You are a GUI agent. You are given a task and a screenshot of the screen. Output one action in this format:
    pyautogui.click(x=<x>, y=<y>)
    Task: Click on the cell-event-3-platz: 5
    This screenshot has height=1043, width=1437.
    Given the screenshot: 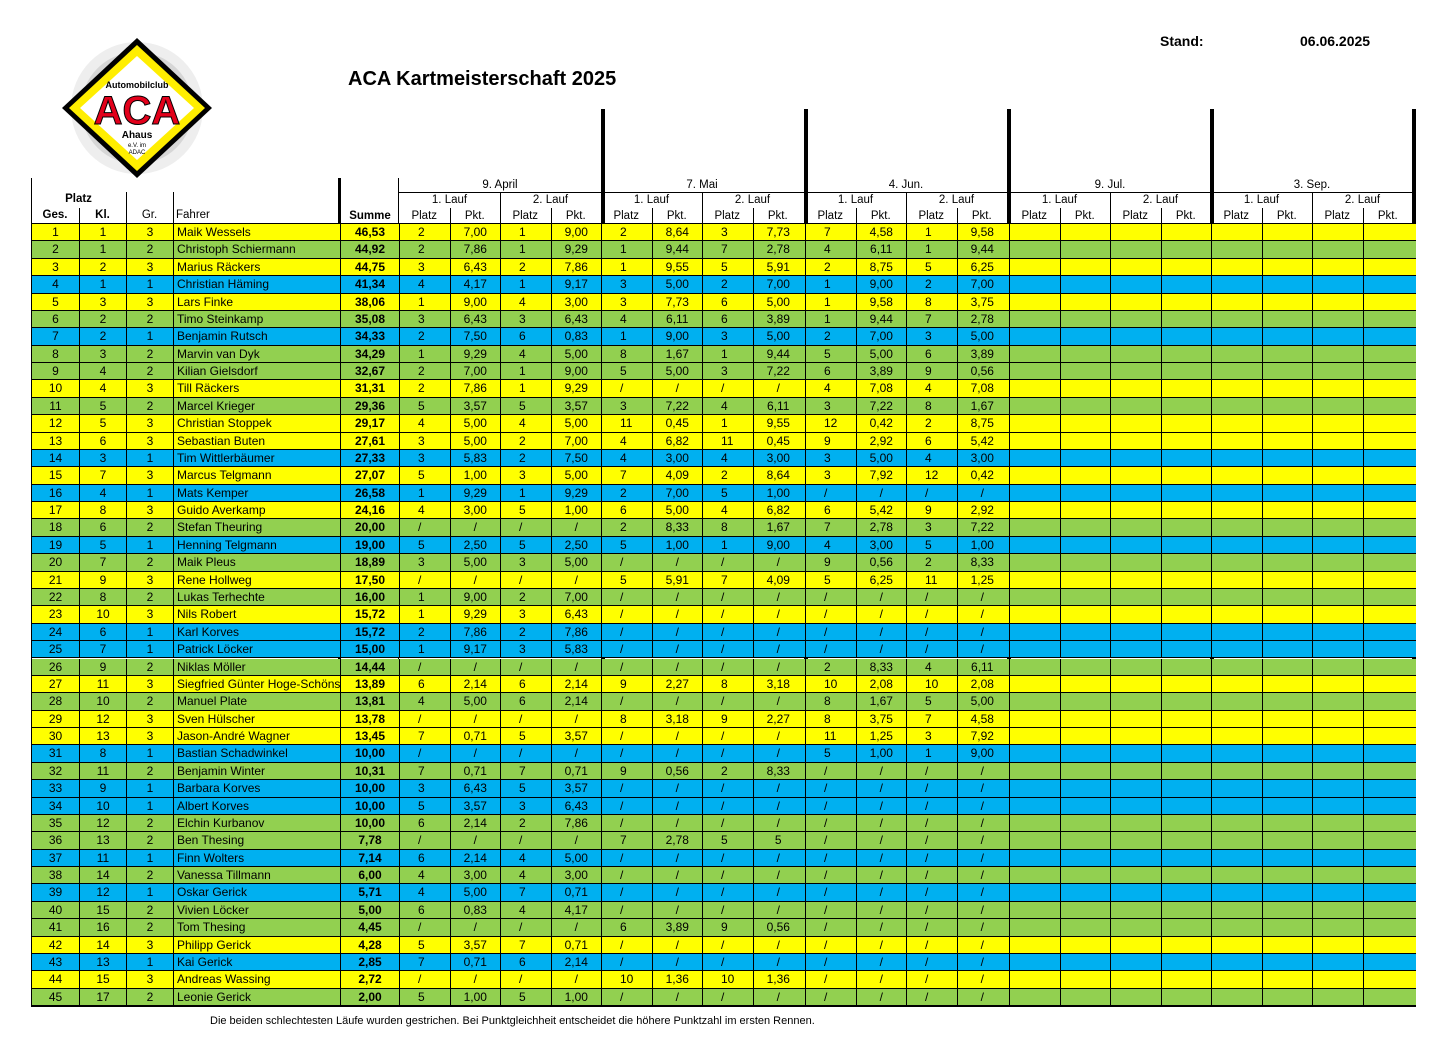 What is the action you would take?
    pyautogui.click(x=931, y=267)
    